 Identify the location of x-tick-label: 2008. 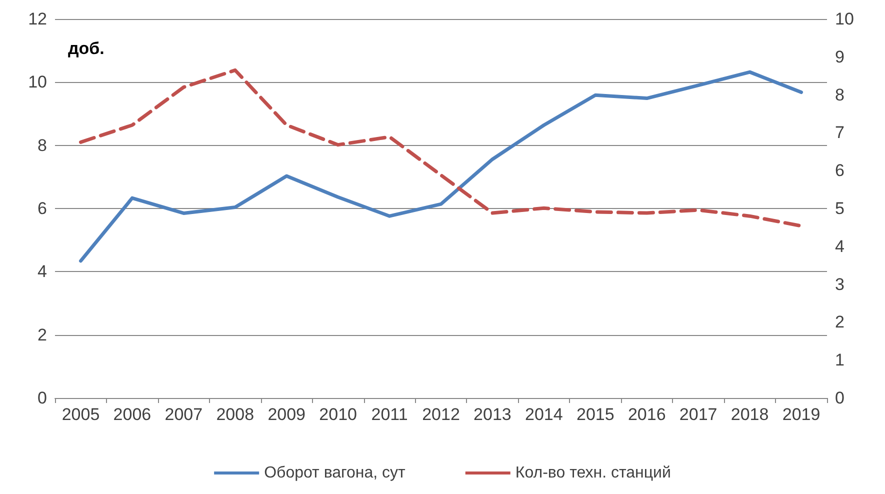
(235, 414).